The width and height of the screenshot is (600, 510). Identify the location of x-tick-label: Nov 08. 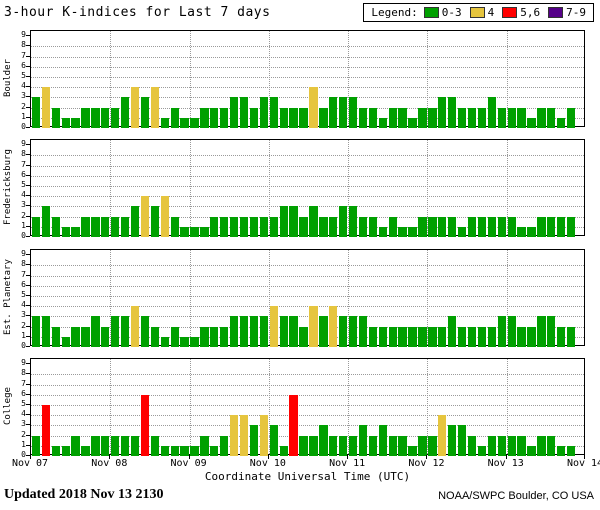
(109, 463).